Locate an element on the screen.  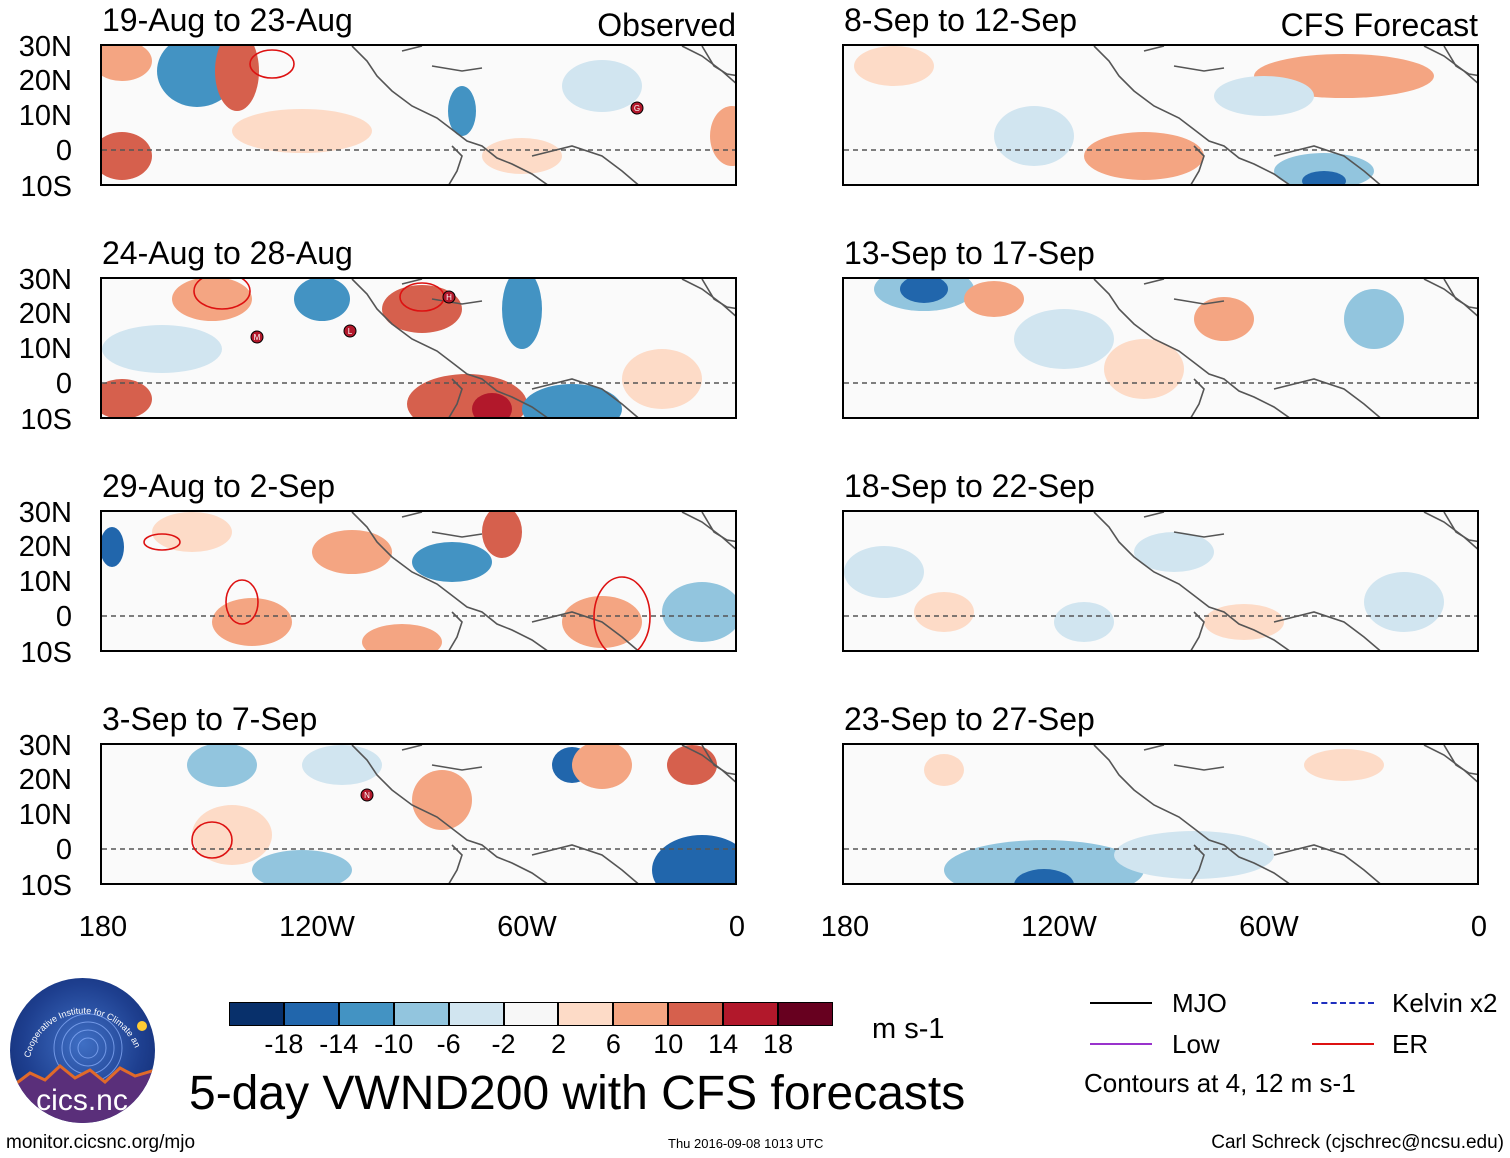
legend-er-label: ER is located at coordinates (1410, 1044).